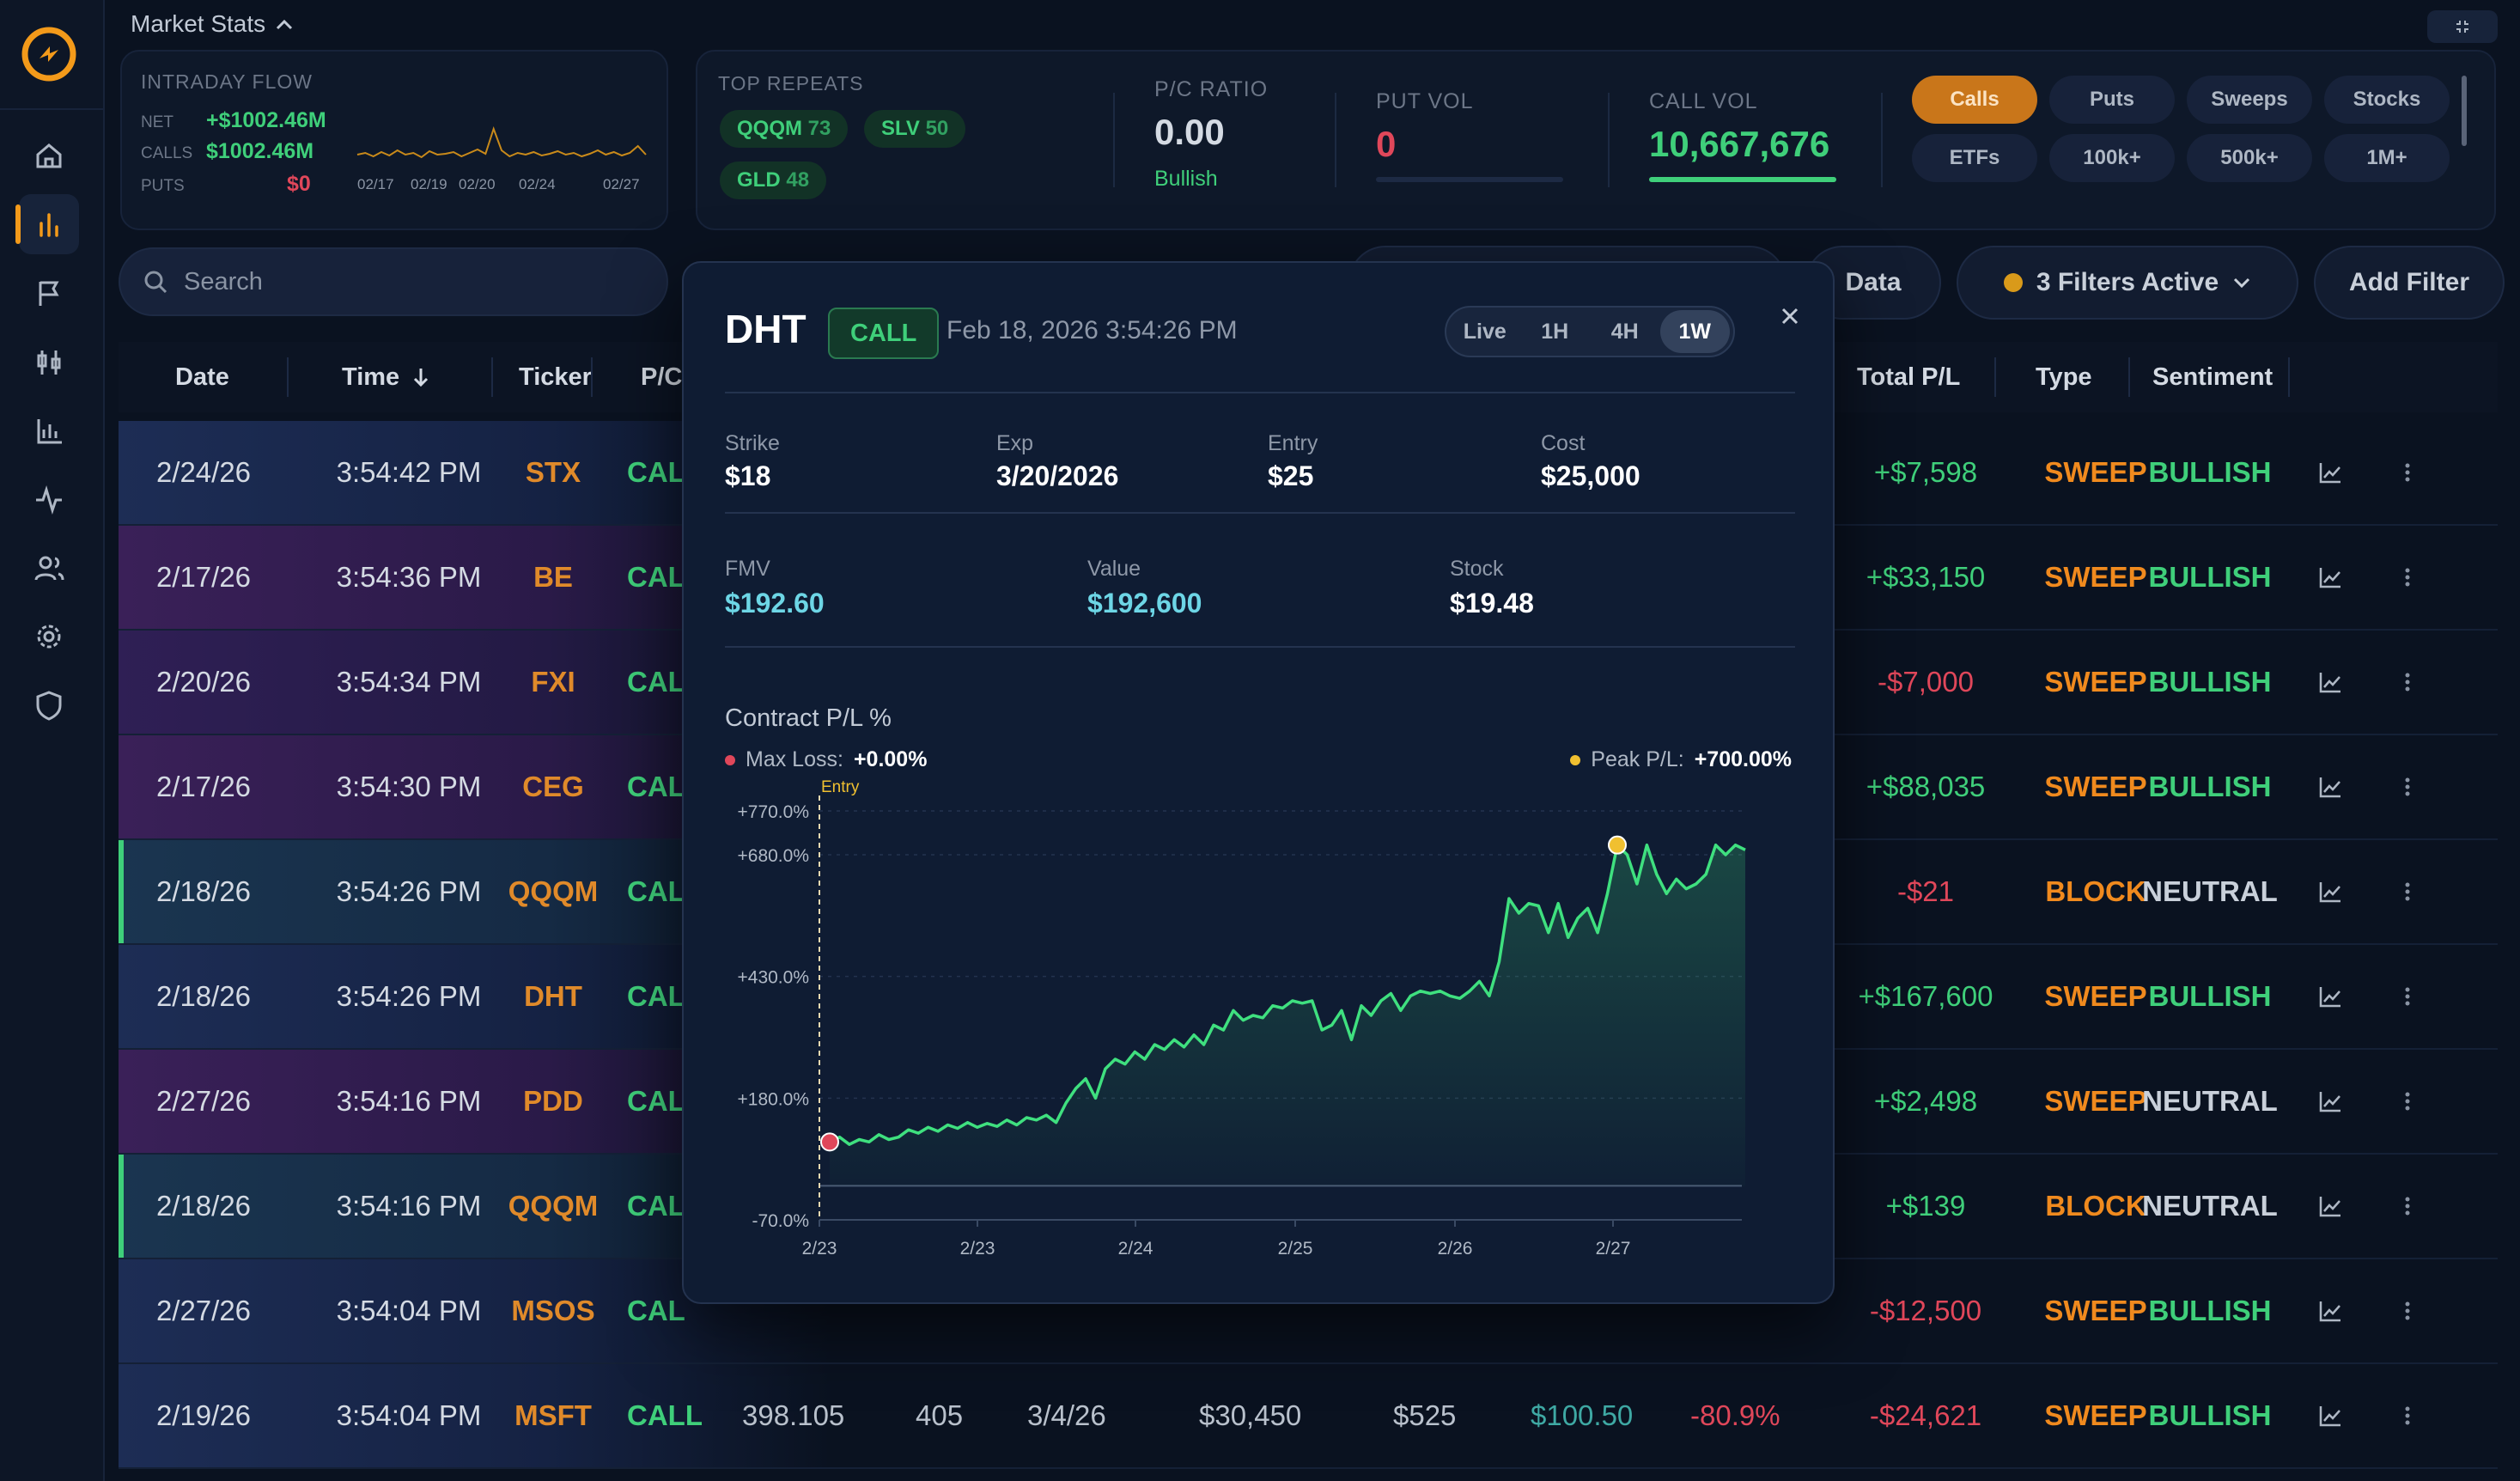 This screenshot has height=1481, width=2520. What do you see at coordinates (2462, 26) in the screenshot?
I see `collapse-button` at bounding box center [2462, 26].